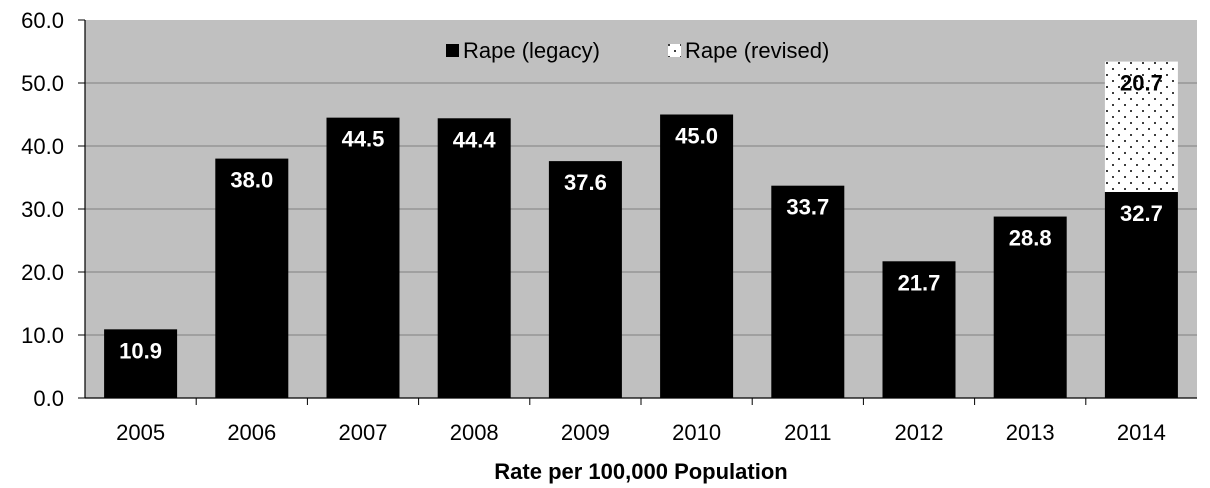 The width and height of the screenshot is (1210, 488). I want to click on x-axis-title: Rate per 100,000 Population, so click(640, 471).